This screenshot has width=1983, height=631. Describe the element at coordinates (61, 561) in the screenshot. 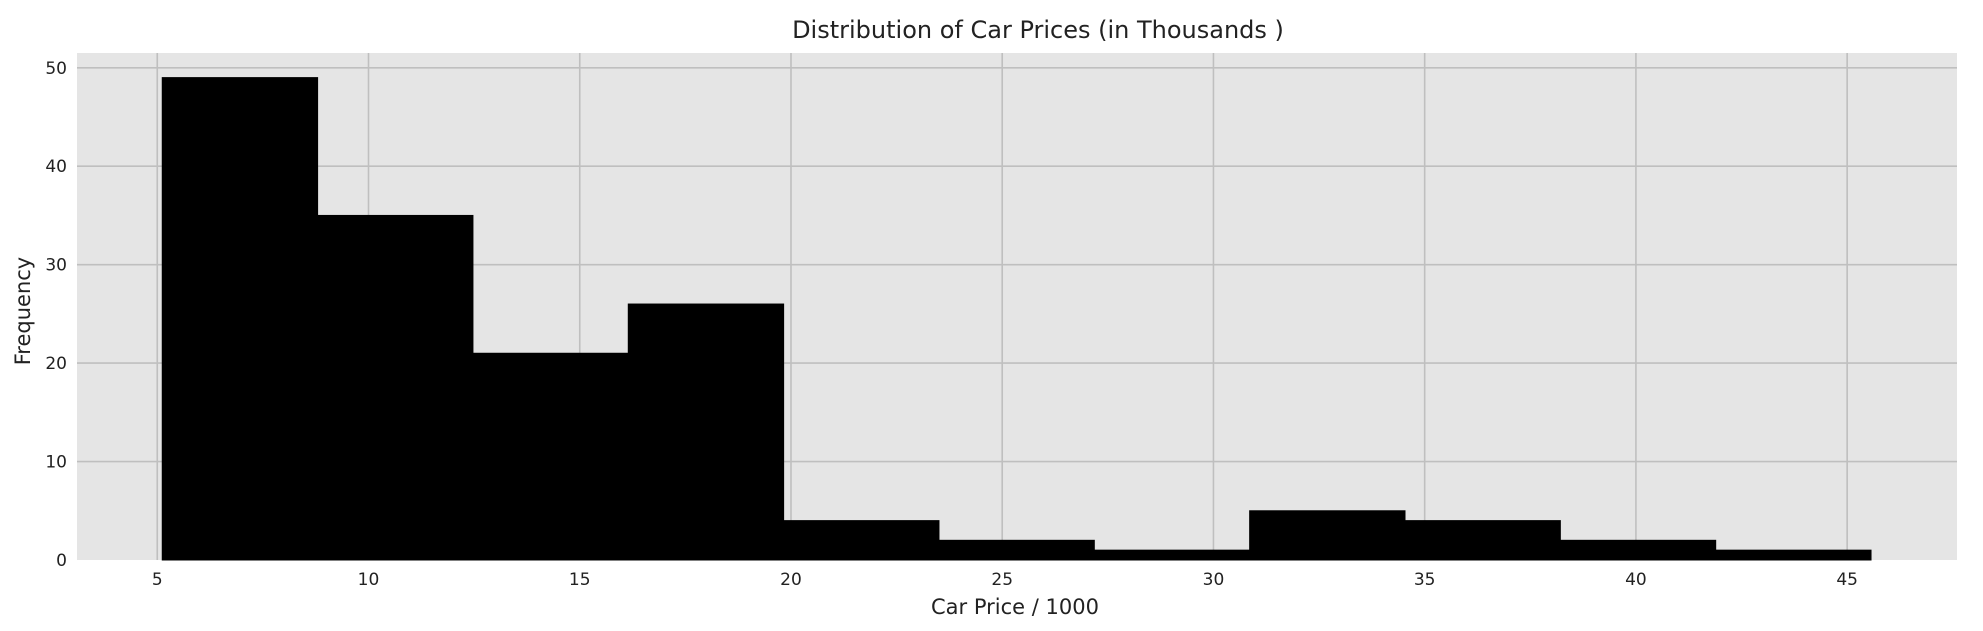

I see `y-tick-label: 0` at that location.